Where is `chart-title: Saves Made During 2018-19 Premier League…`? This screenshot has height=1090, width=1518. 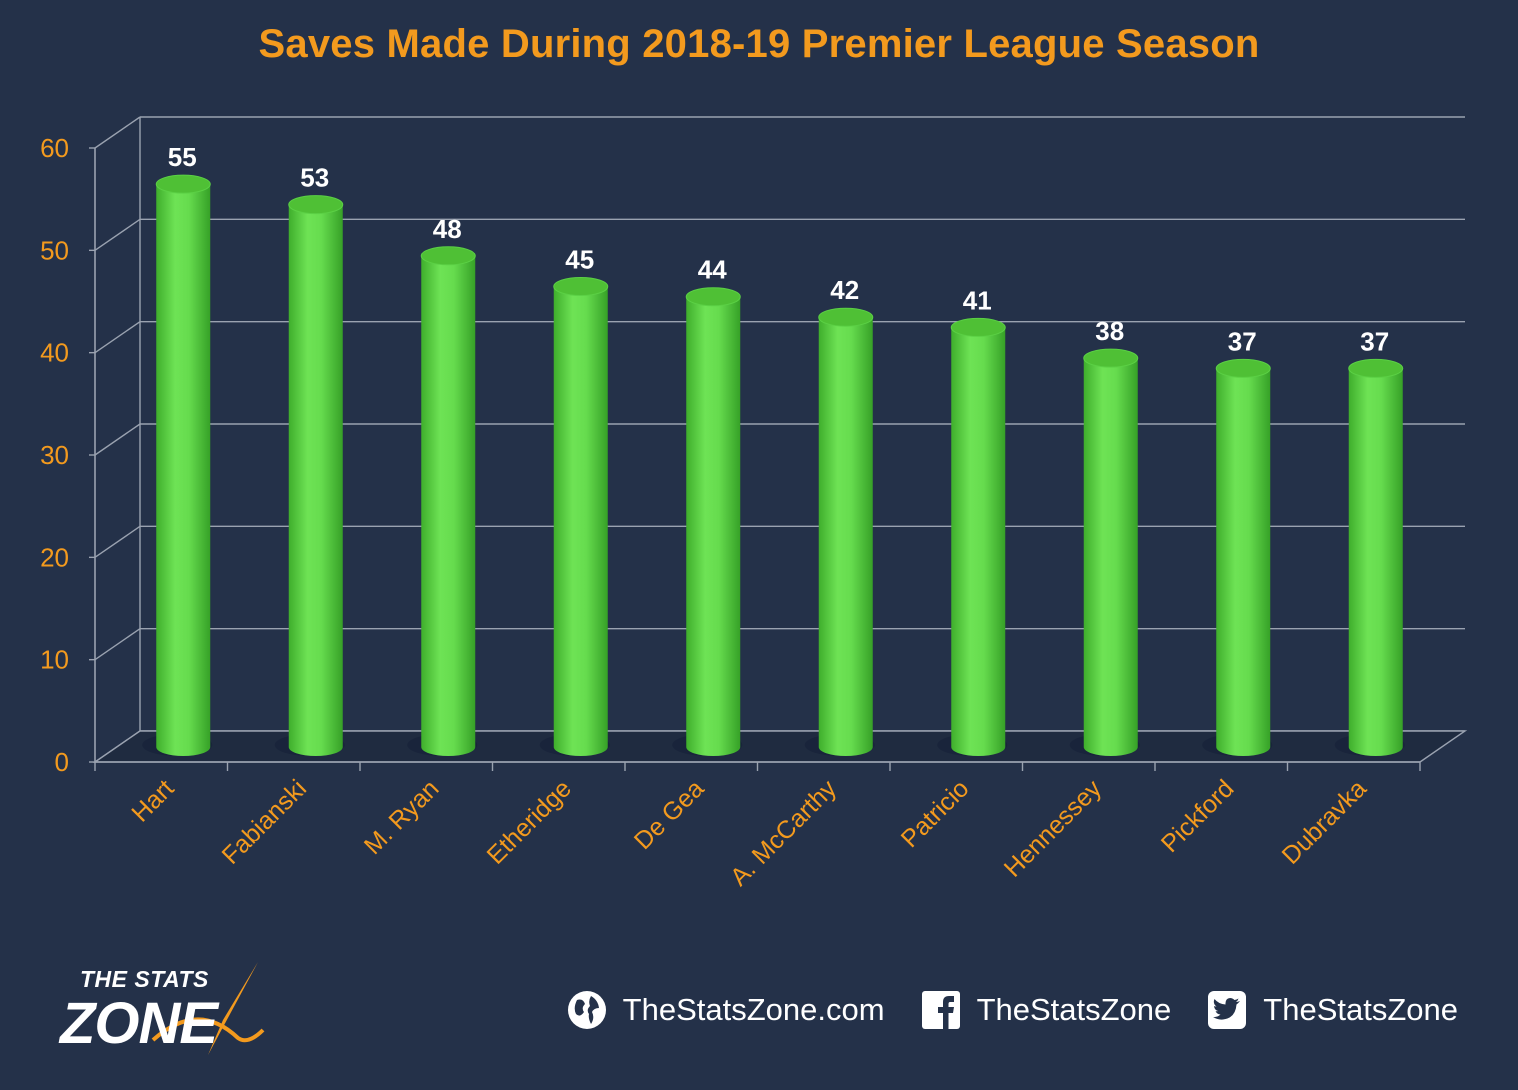 chart-title: Saves Made During 2018-19 Premier League… is located at coordinates (759, 44).